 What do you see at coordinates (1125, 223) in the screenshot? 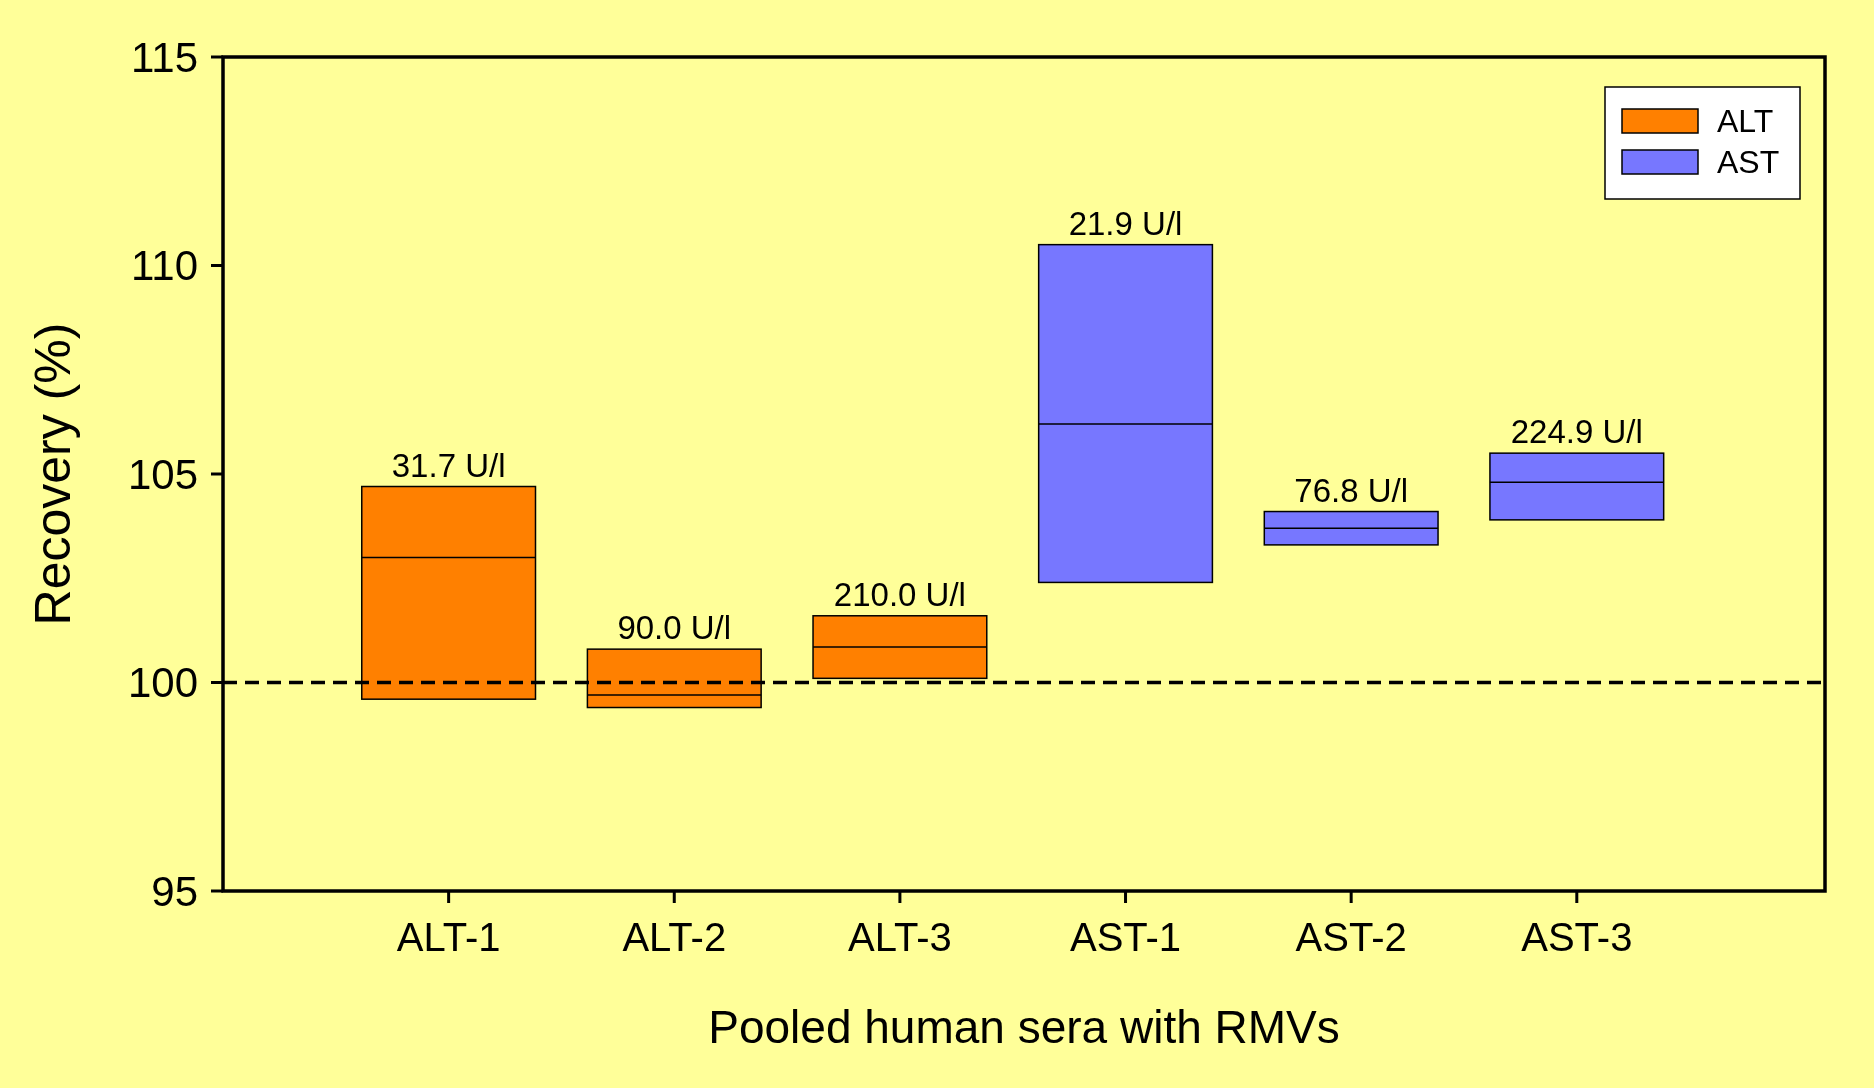
I see `annotation: 21.9 U/l` at bounding box center [1125, 223].